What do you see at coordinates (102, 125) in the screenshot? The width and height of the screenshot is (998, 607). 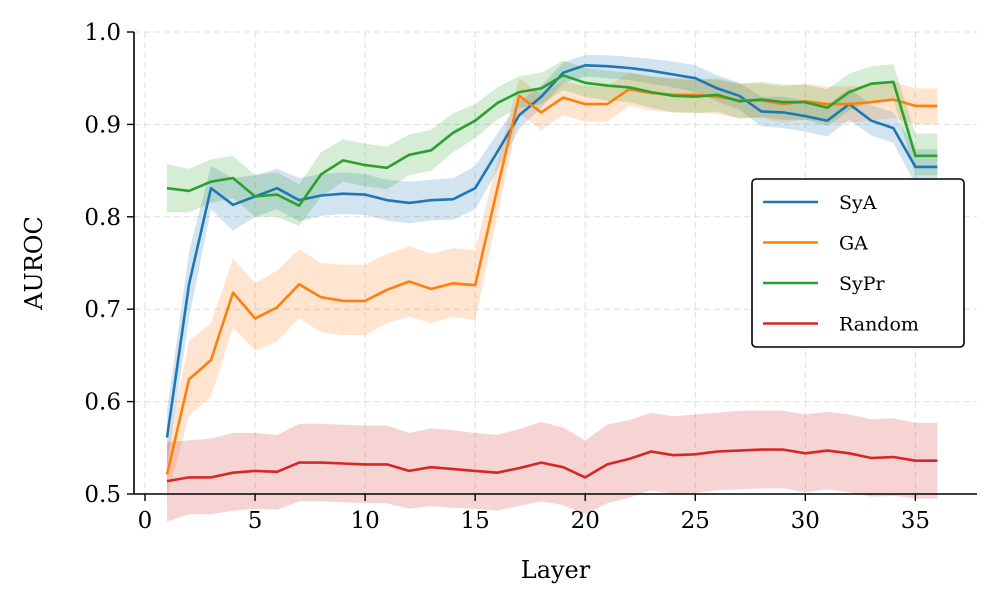 I see `y-tick-label: 0.9` at bounding box center [102, 125].